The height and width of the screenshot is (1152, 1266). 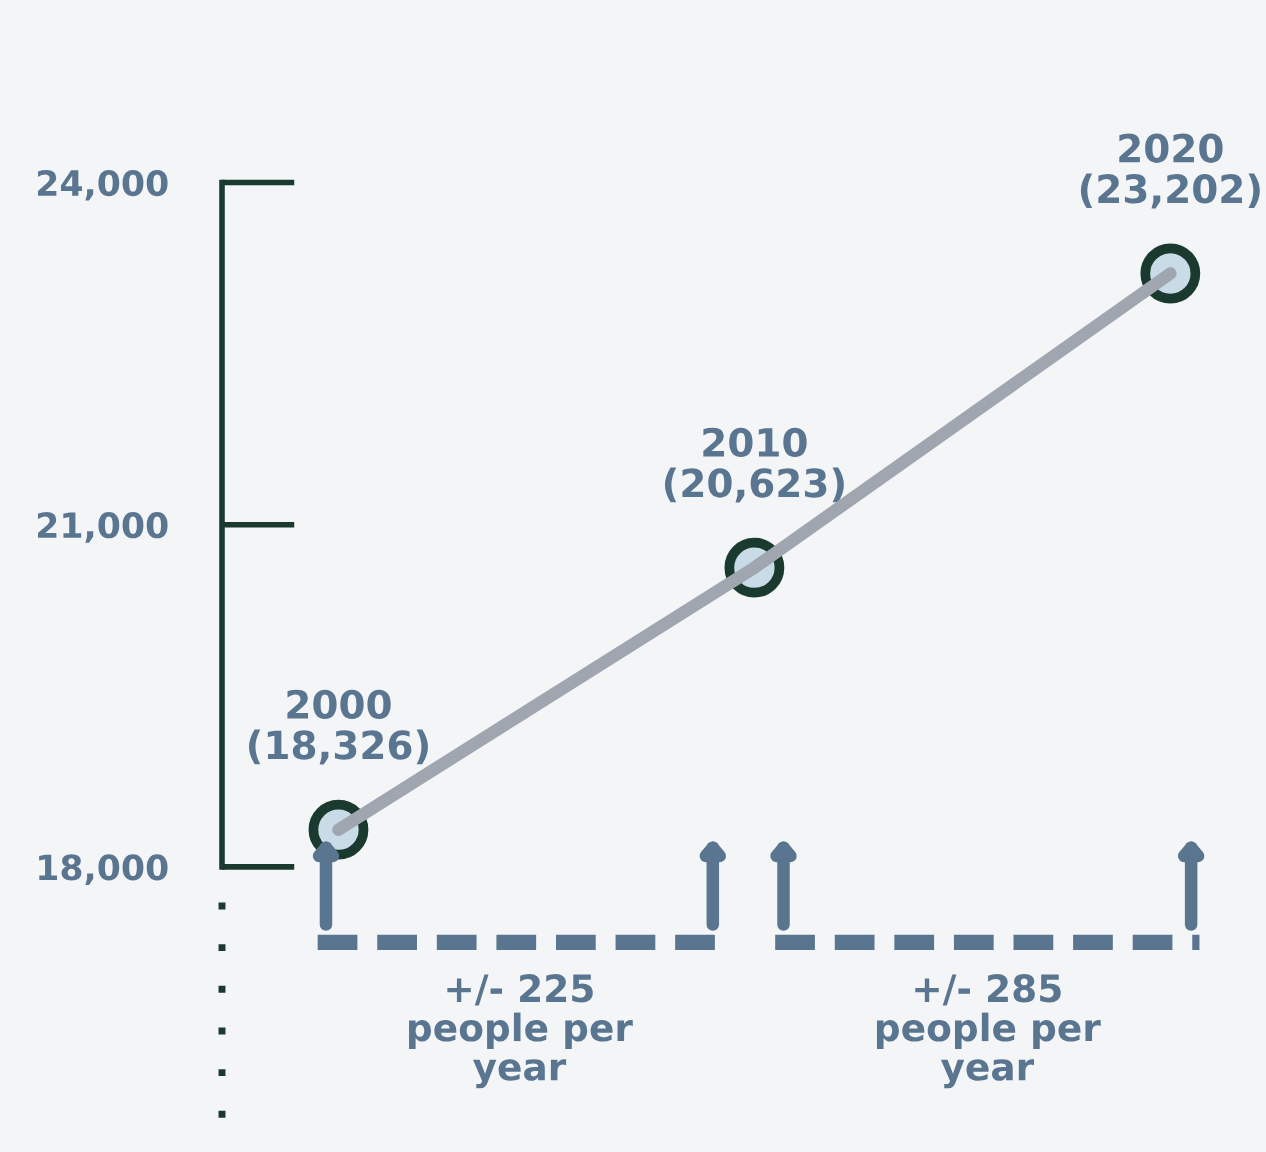 I want to click on y-tick-label: 18,000, so click(x=103, y=869).